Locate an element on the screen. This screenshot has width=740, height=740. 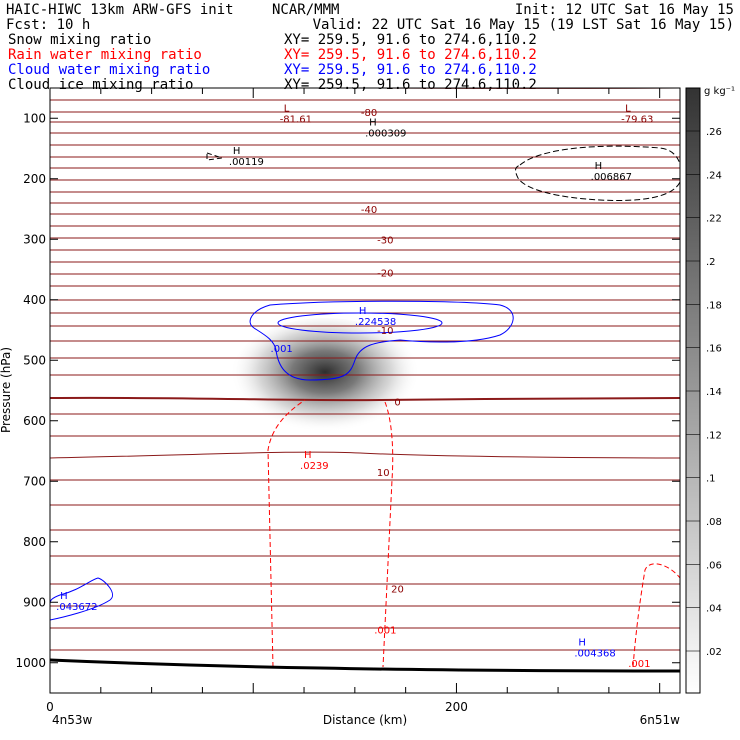
y-tick-label: 800 is located at coordinates (34, 542).